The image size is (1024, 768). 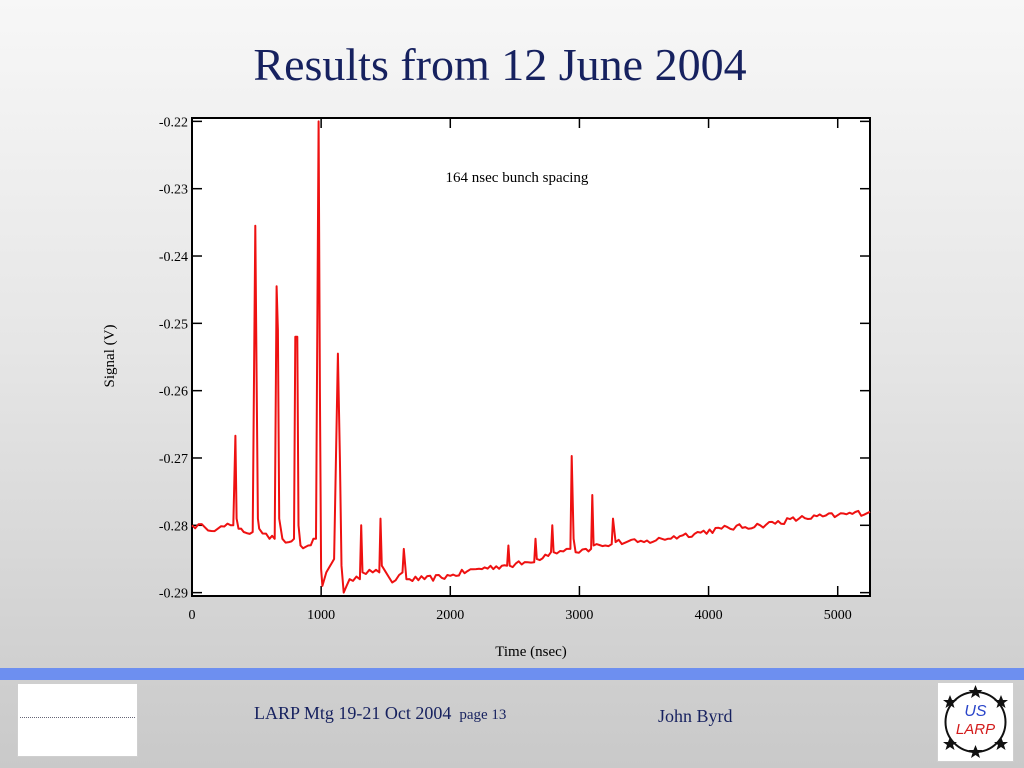 I want to click on meeting-text: LARP Mtg 19-21 Oct 2004, so click(x=353, y=713).